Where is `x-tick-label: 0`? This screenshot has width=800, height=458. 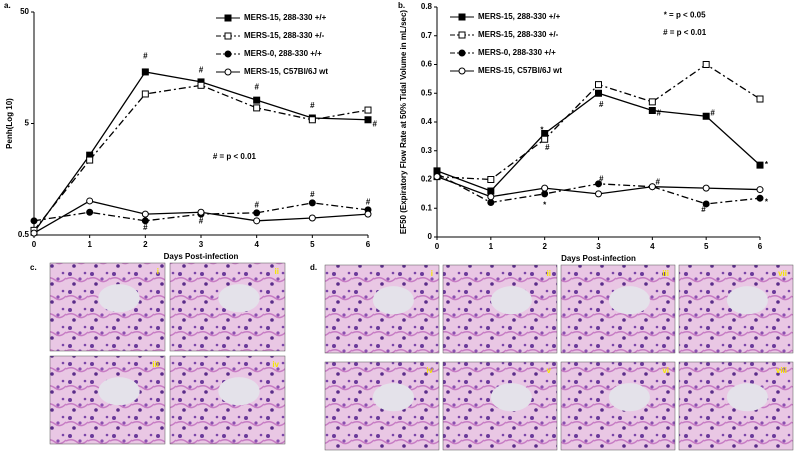
x-tick-label: 0 is located at coordinates (34, 244).